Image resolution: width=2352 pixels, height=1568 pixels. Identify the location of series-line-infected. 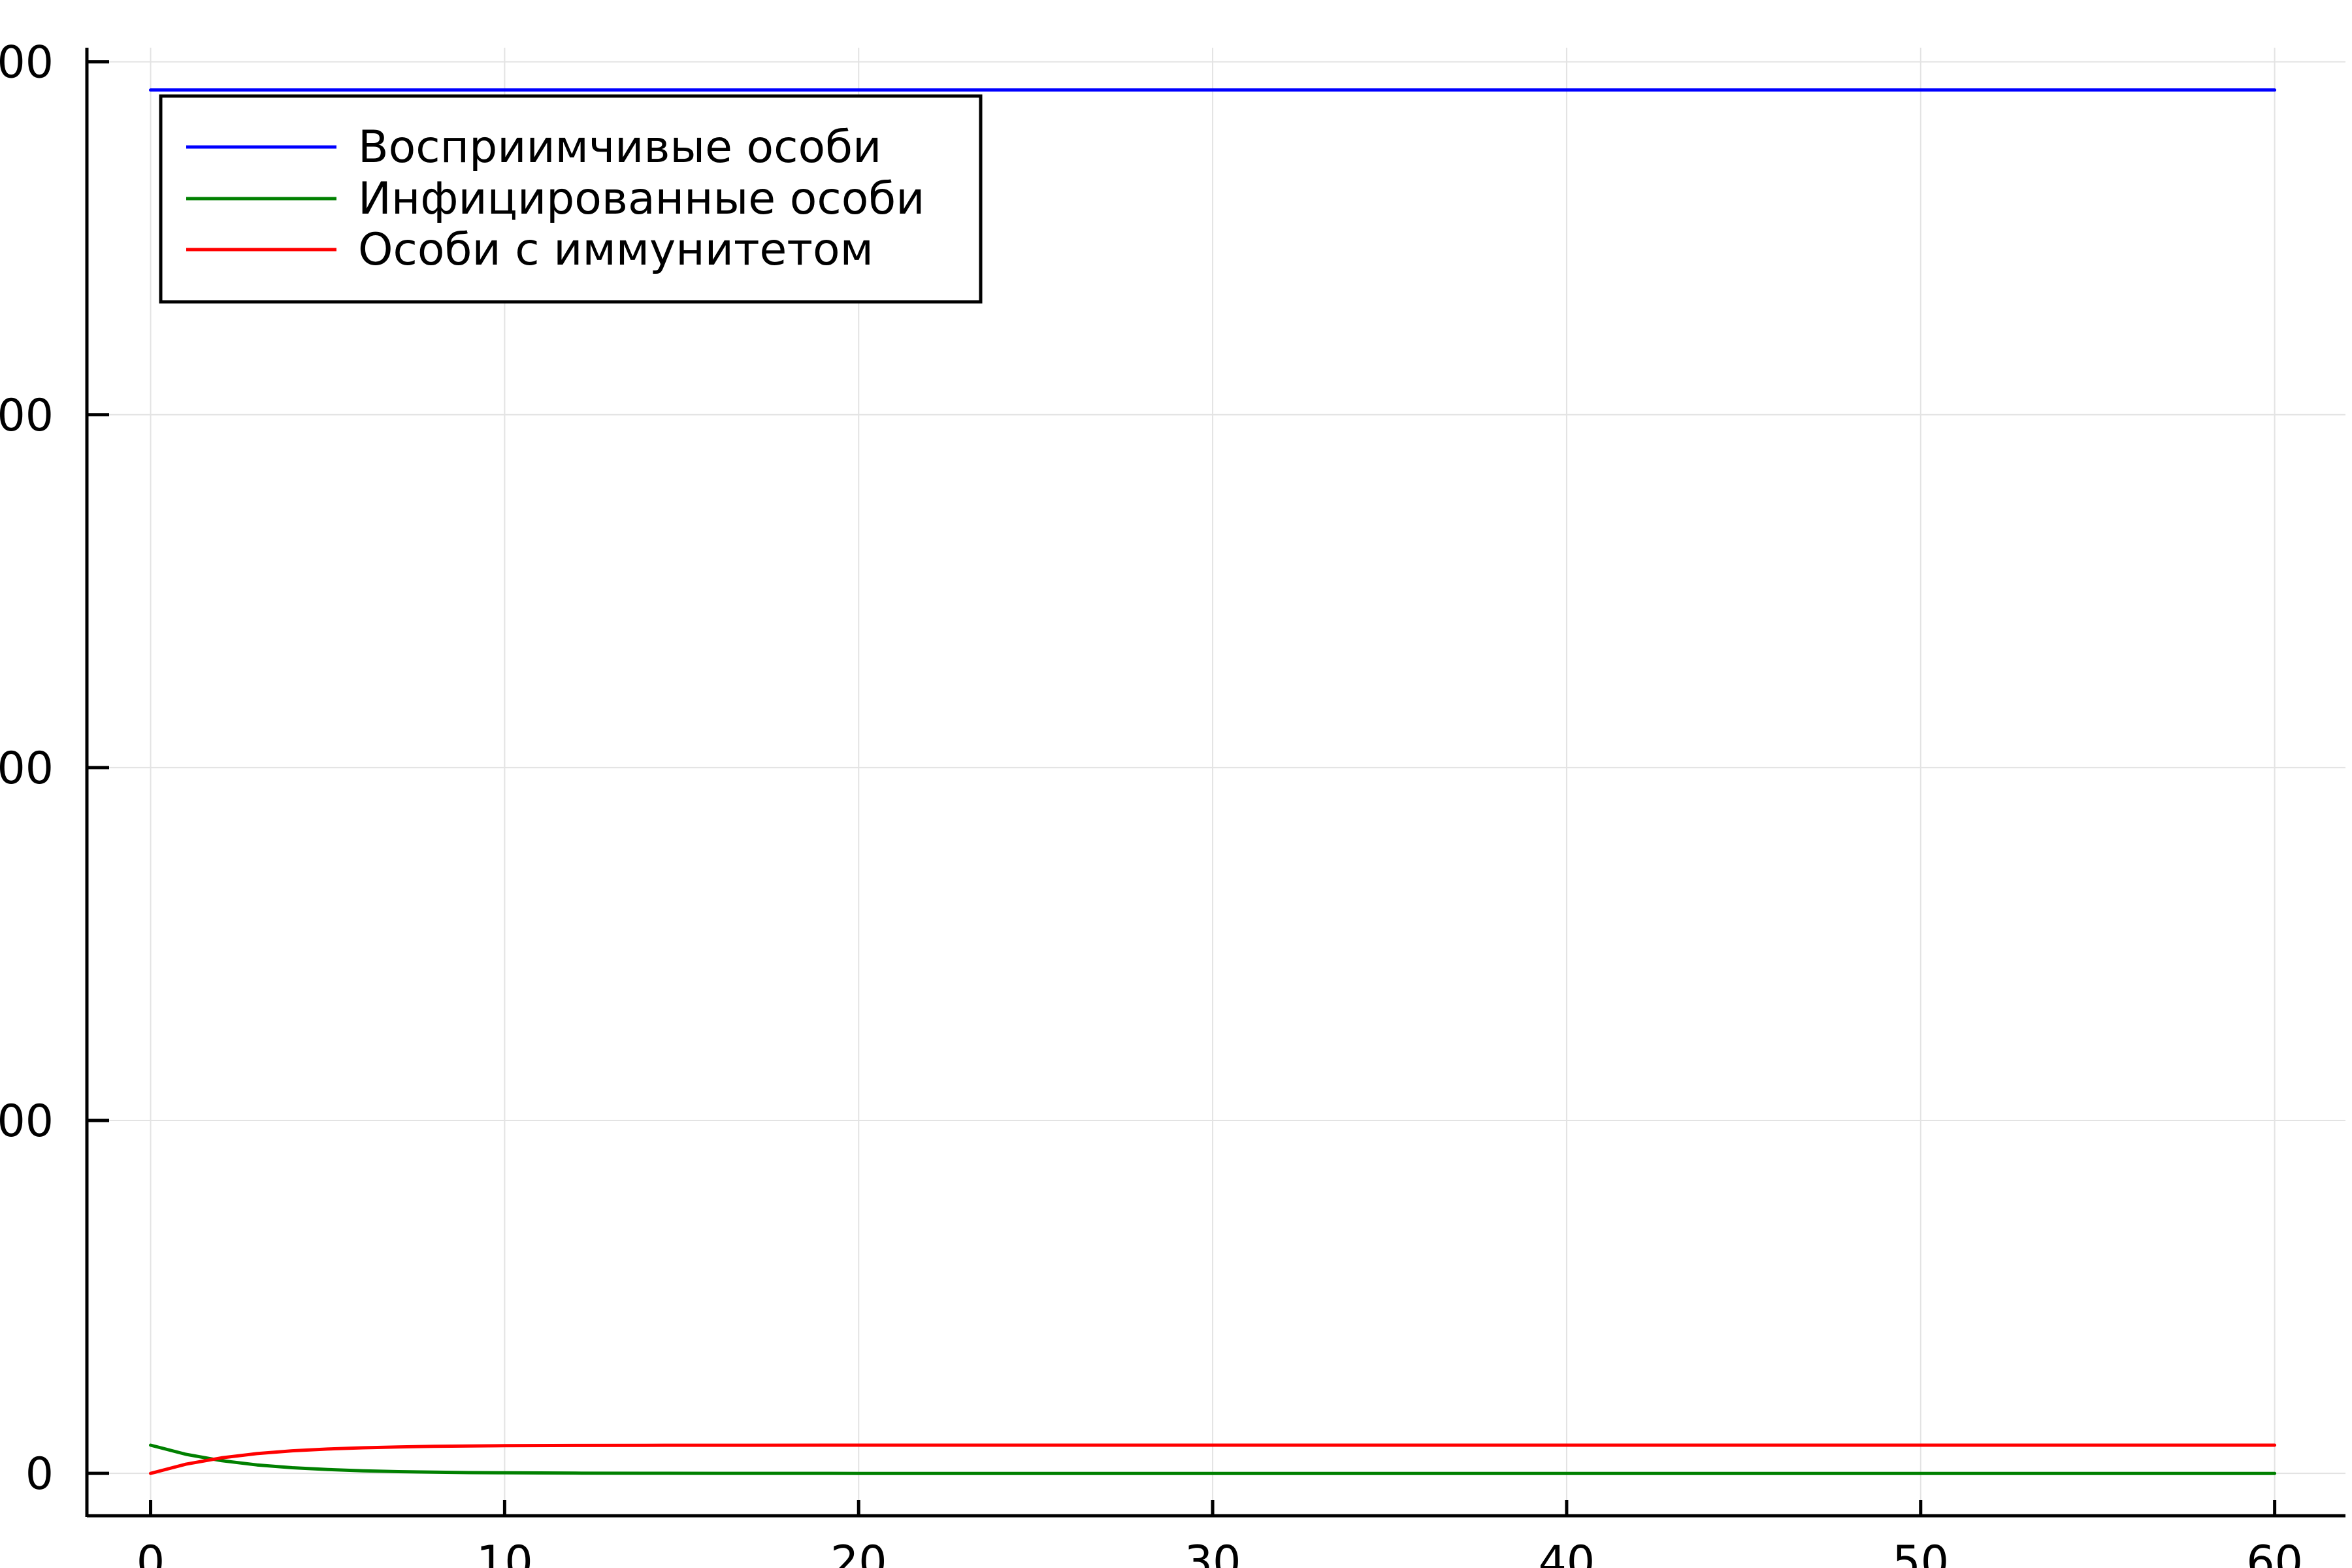
(1213, 1459).